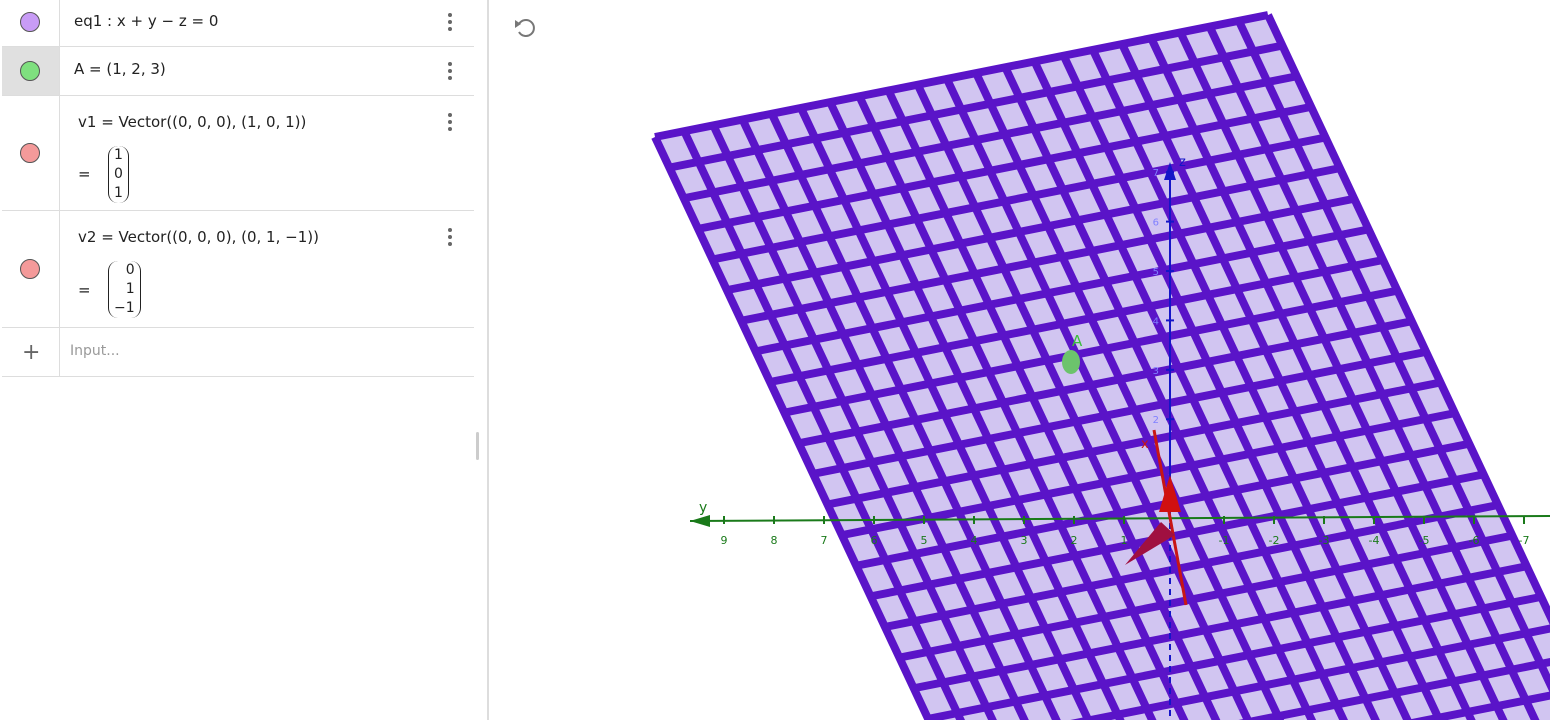  Describe the element at coordinates (1119, 518) in the screenshot. I see `y-axis` at that location.